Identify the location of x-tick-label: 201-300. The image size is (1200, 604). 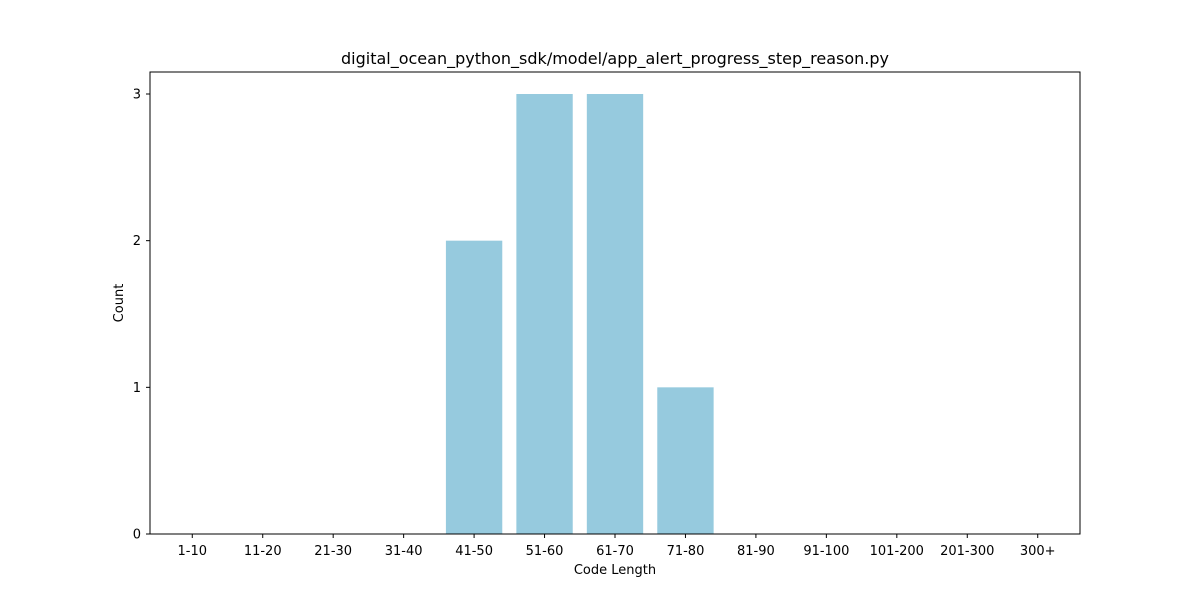
(967, 551).